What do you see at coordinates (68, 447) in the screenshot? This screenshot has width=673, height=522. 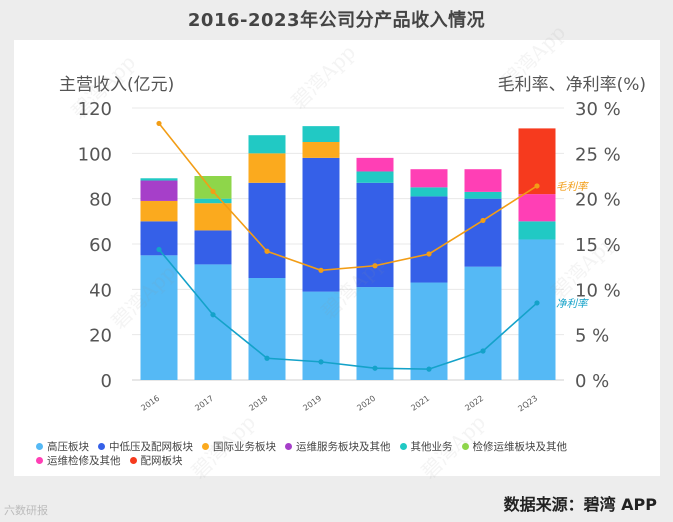 I see `legend-label: 高压板块` at bounding box center [68, 447].